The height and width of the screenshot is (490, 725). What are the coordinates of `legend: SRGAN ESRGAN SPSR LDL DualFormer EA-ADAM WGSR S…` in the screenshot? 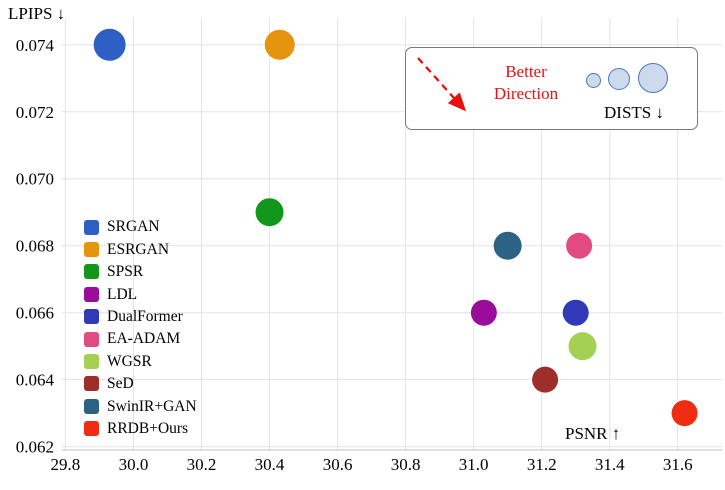 It's located at (140, 328).